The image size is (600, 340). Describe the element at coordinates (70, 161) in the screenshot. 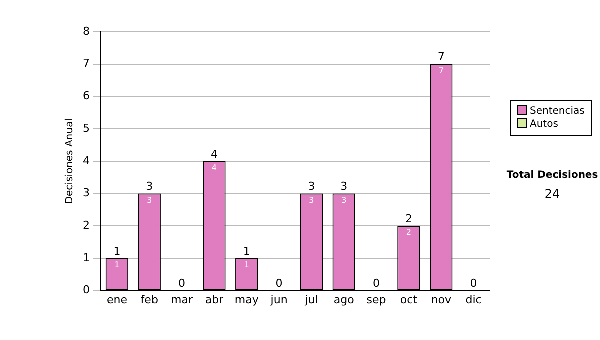

I see `y-axis-title: Decisiones Anual` at that location.